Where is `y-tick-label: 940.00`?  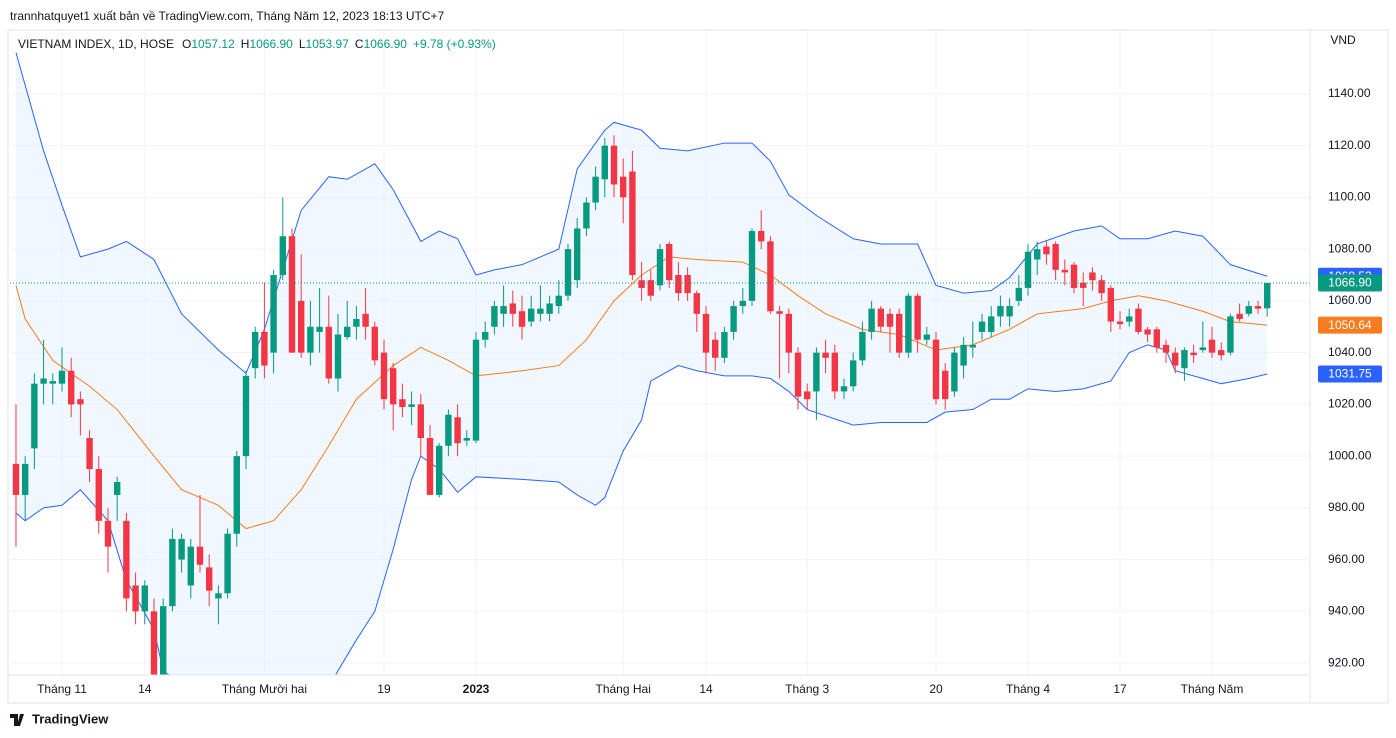
y-tick-label: 940.00 is located at coordinates (1346, 611).